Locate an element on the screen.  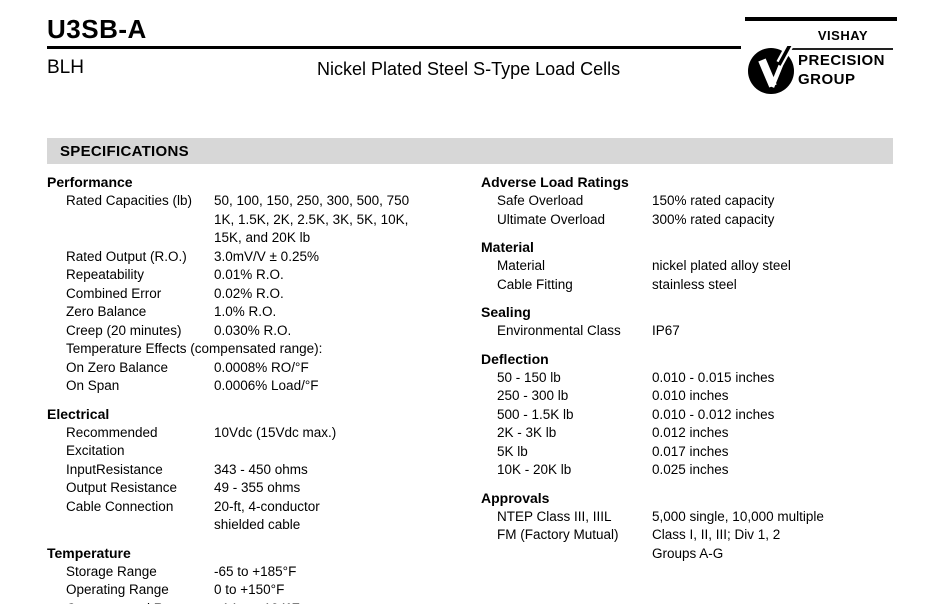
brand-name: BLH is located at coordinates (65, 67).